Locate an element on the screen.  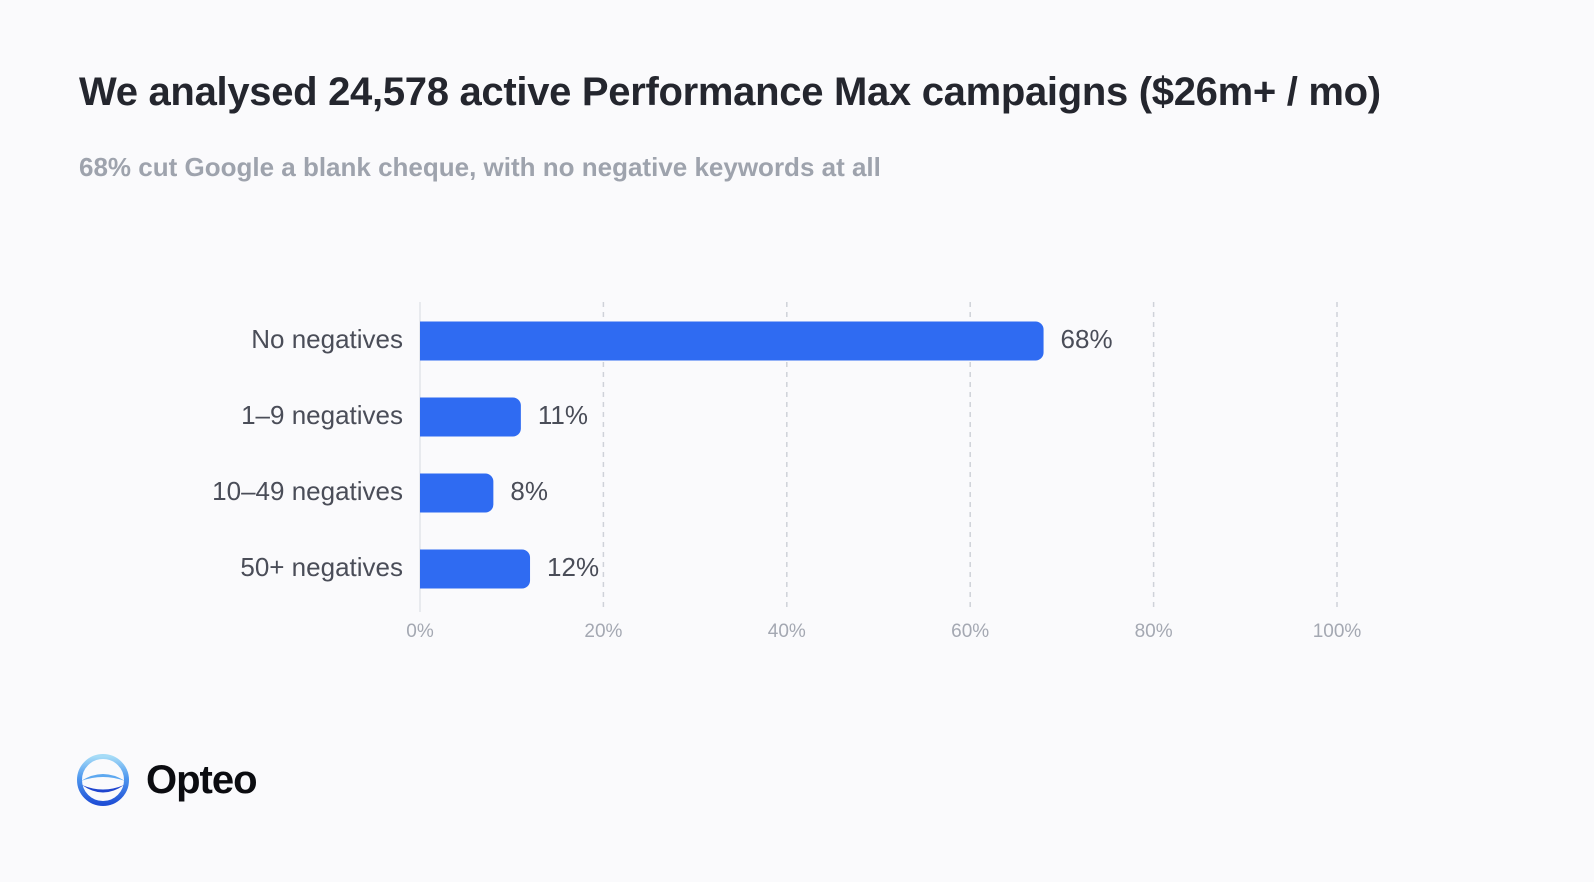
value-label: 8% is located at coordinates (529, 491).